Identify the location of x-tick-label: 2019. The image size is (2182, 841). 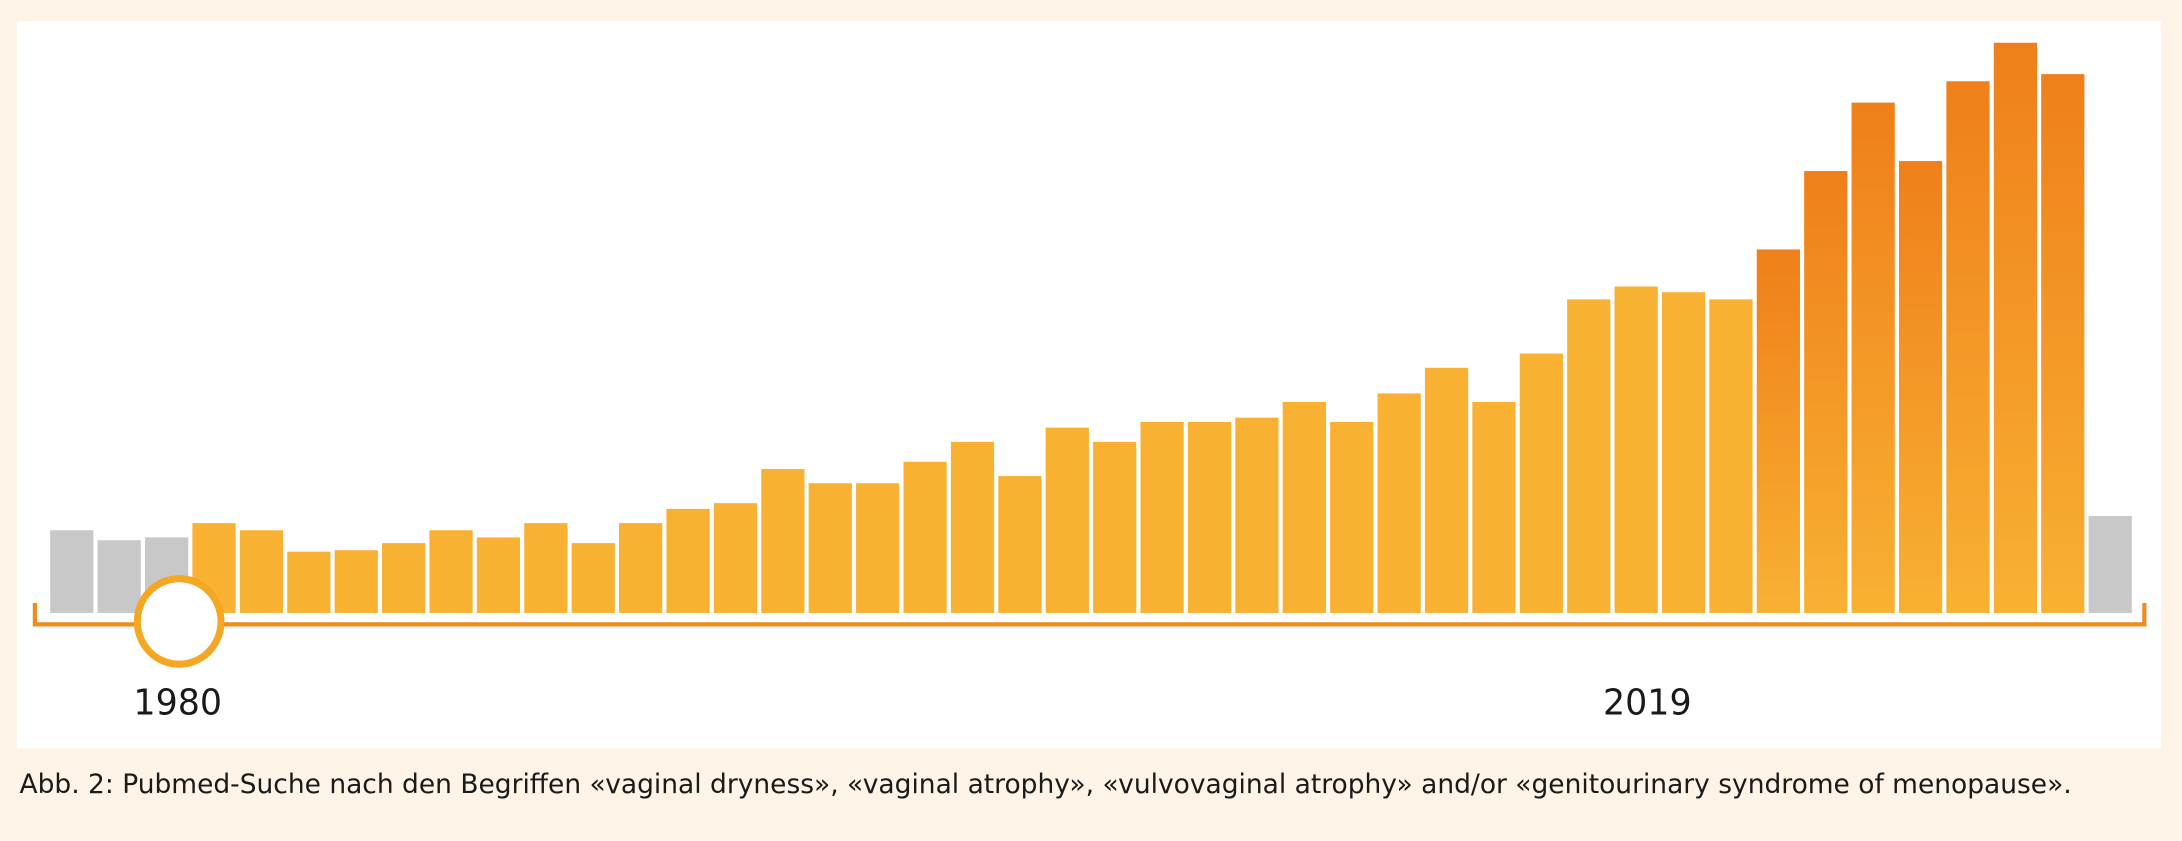
(1647, 702).